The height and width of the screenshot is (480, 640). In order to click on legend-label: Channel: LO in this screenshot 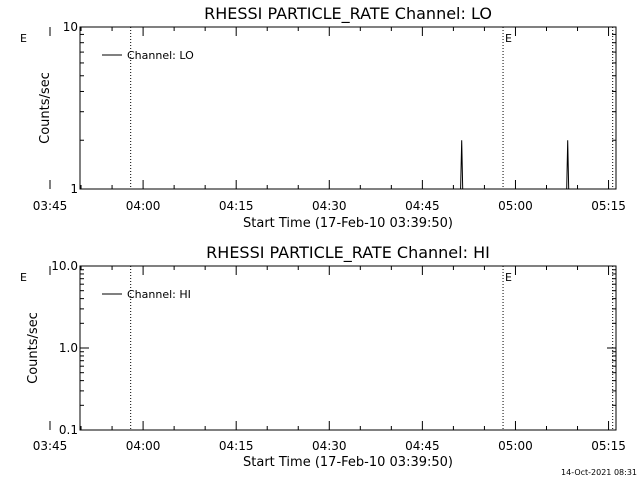, I will do `click(160, 55)`.